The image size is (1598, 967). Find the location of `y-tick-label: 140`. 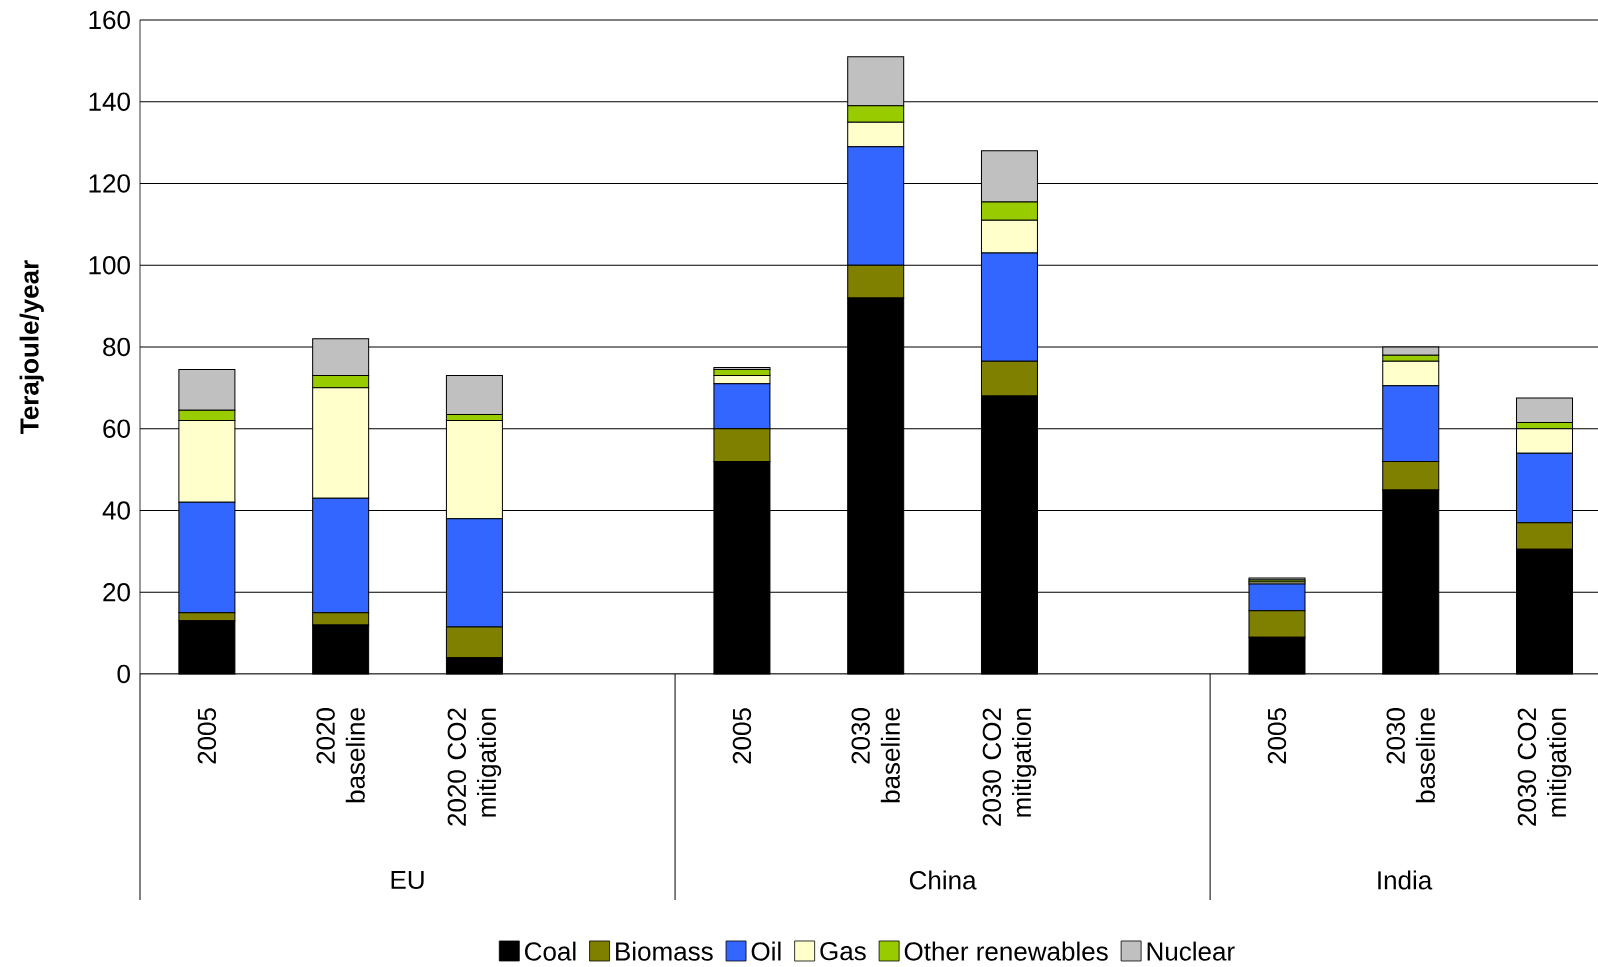

y-tick-label: 140 is located at coordinates (109, 101).